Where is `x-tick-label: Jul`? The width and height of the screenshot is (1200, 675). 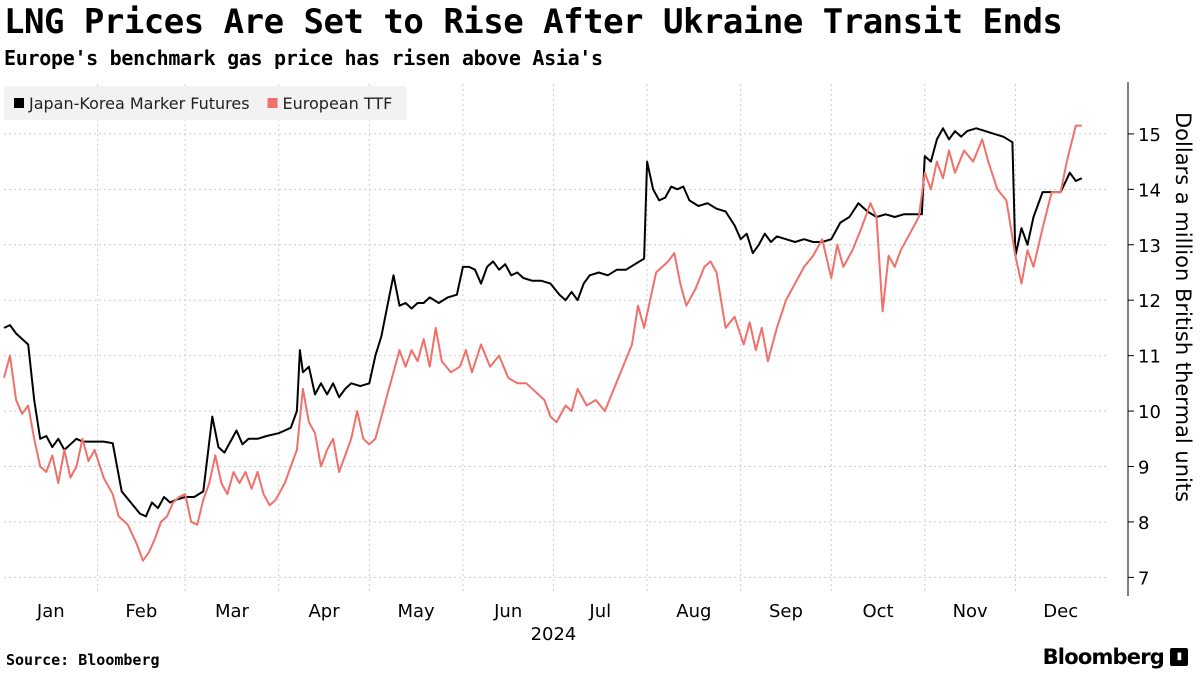 x-tick-label: Jul is located at coordinates (599, 611).